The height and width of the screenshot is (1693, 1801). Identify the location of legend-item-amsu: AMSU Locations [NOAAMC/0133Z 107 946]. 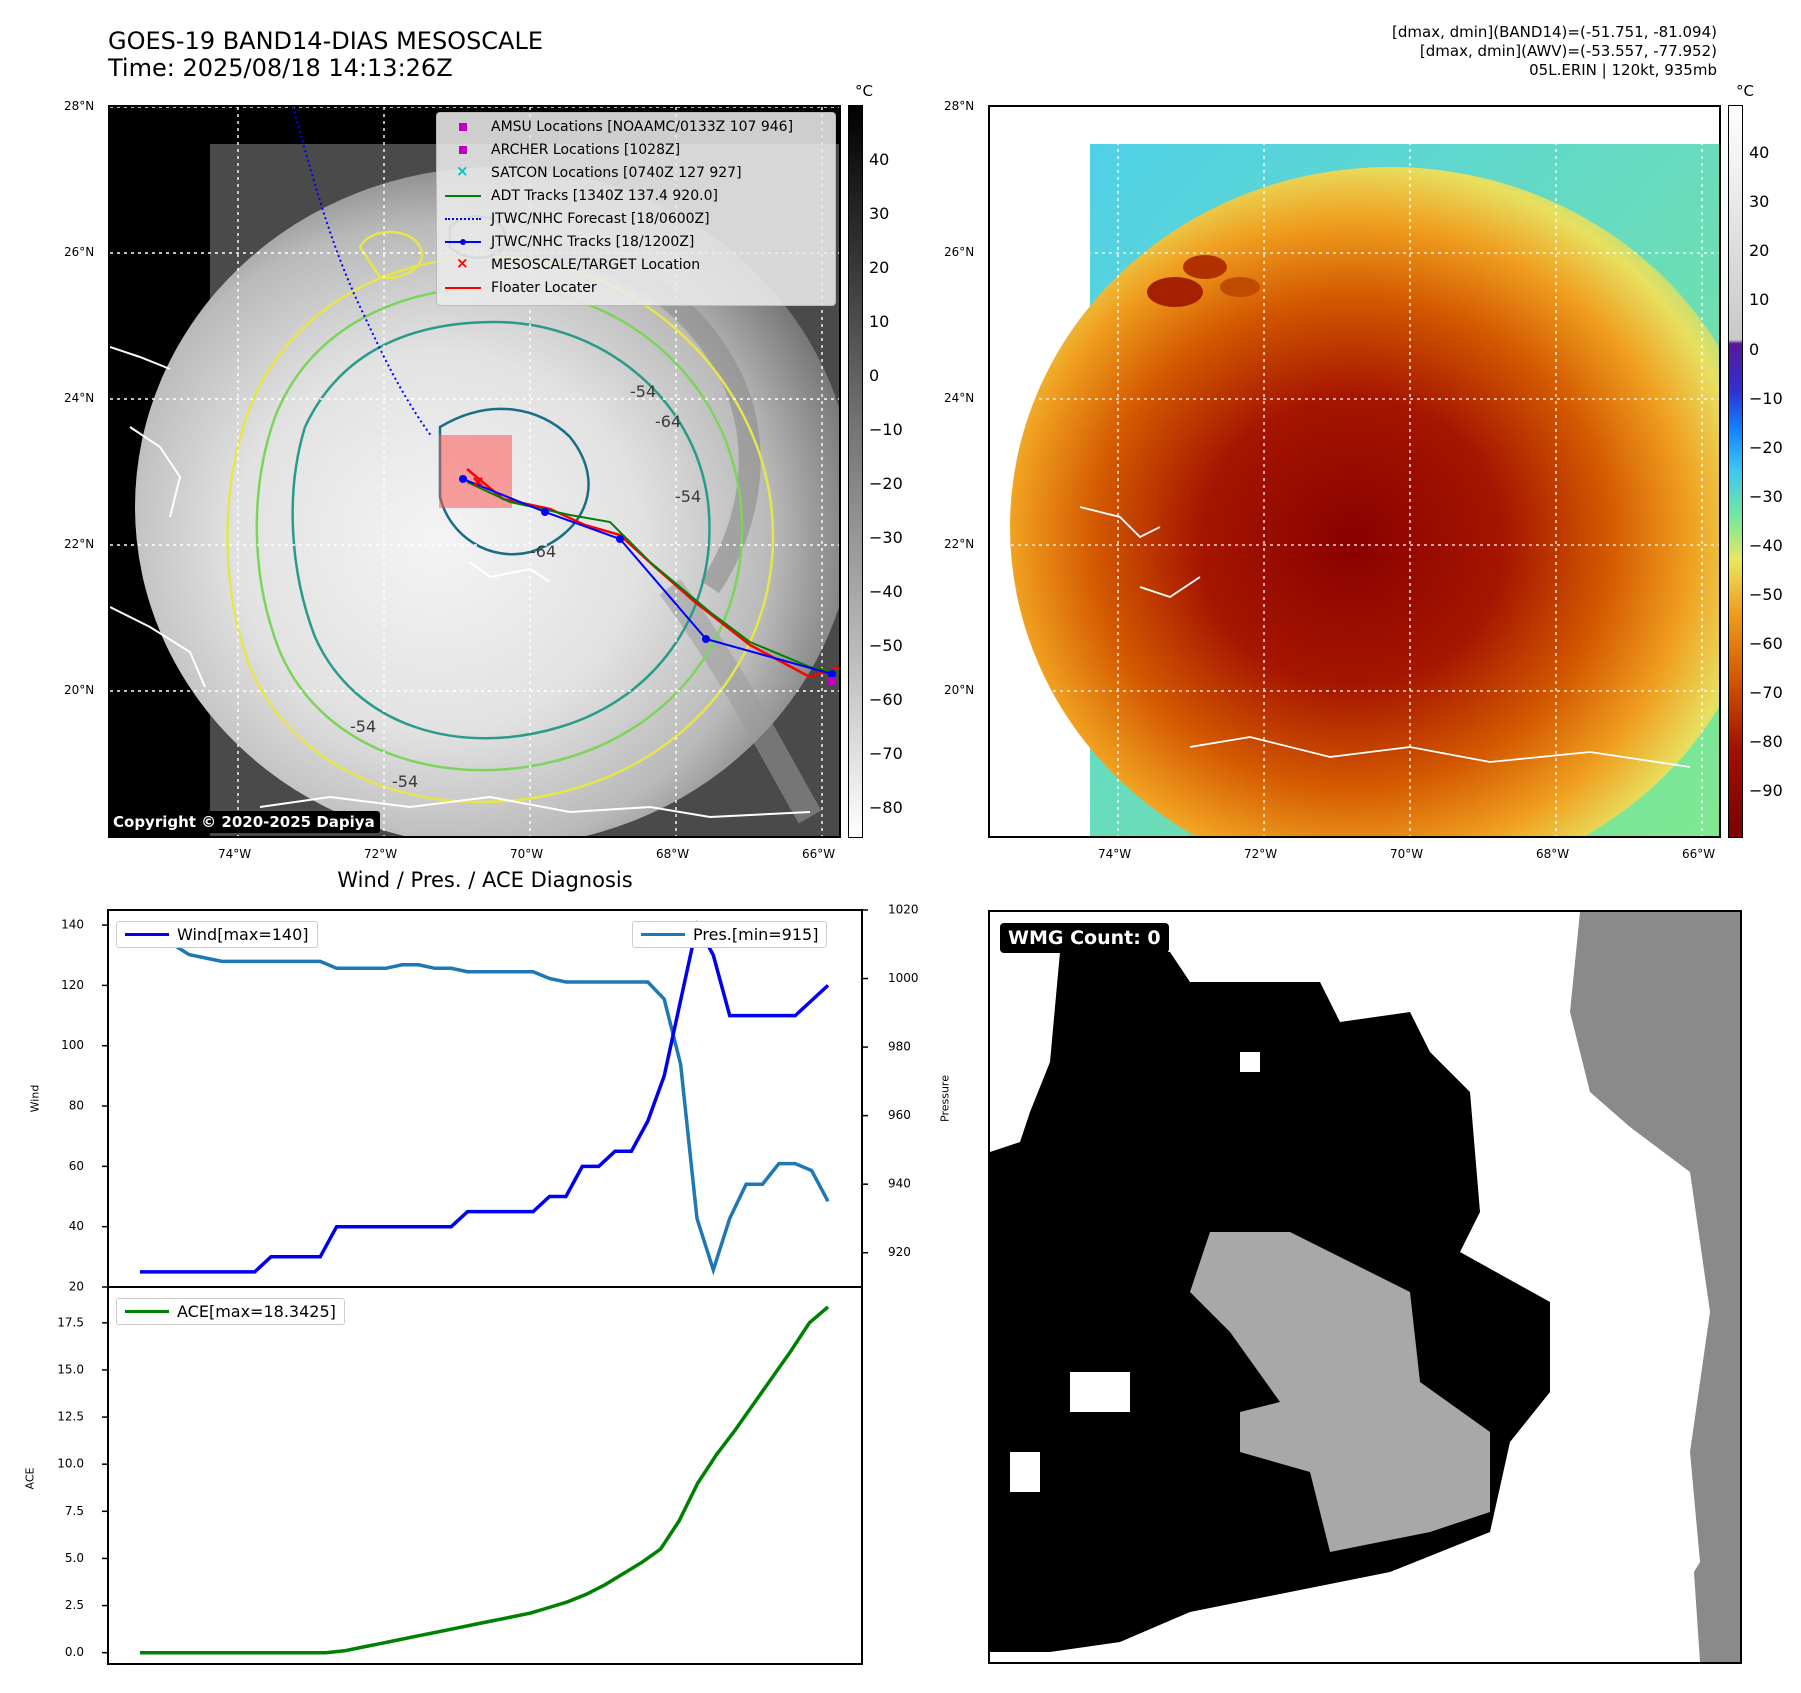
(619, 127).